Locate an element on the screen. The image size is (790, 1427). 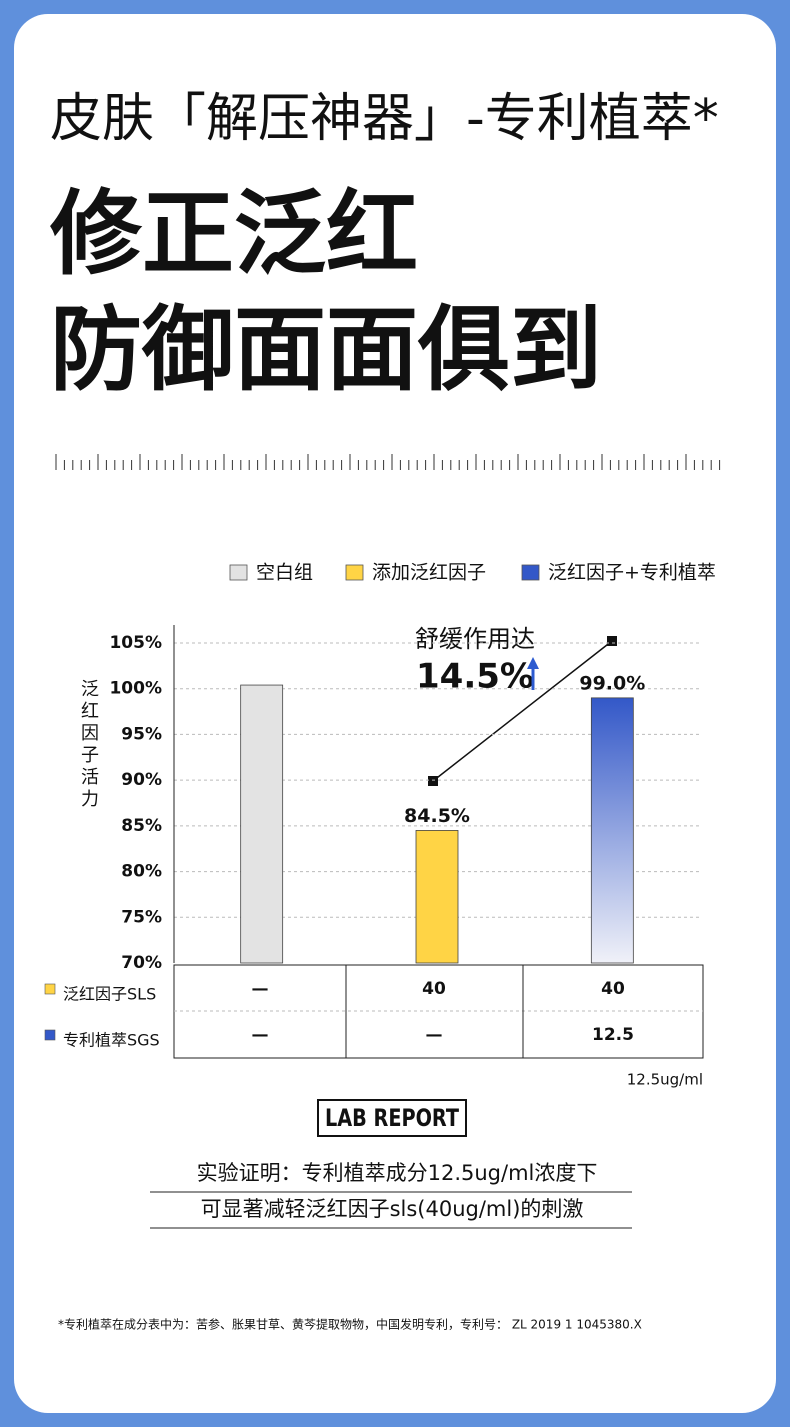
ruler is located at coordinates (388, 462).